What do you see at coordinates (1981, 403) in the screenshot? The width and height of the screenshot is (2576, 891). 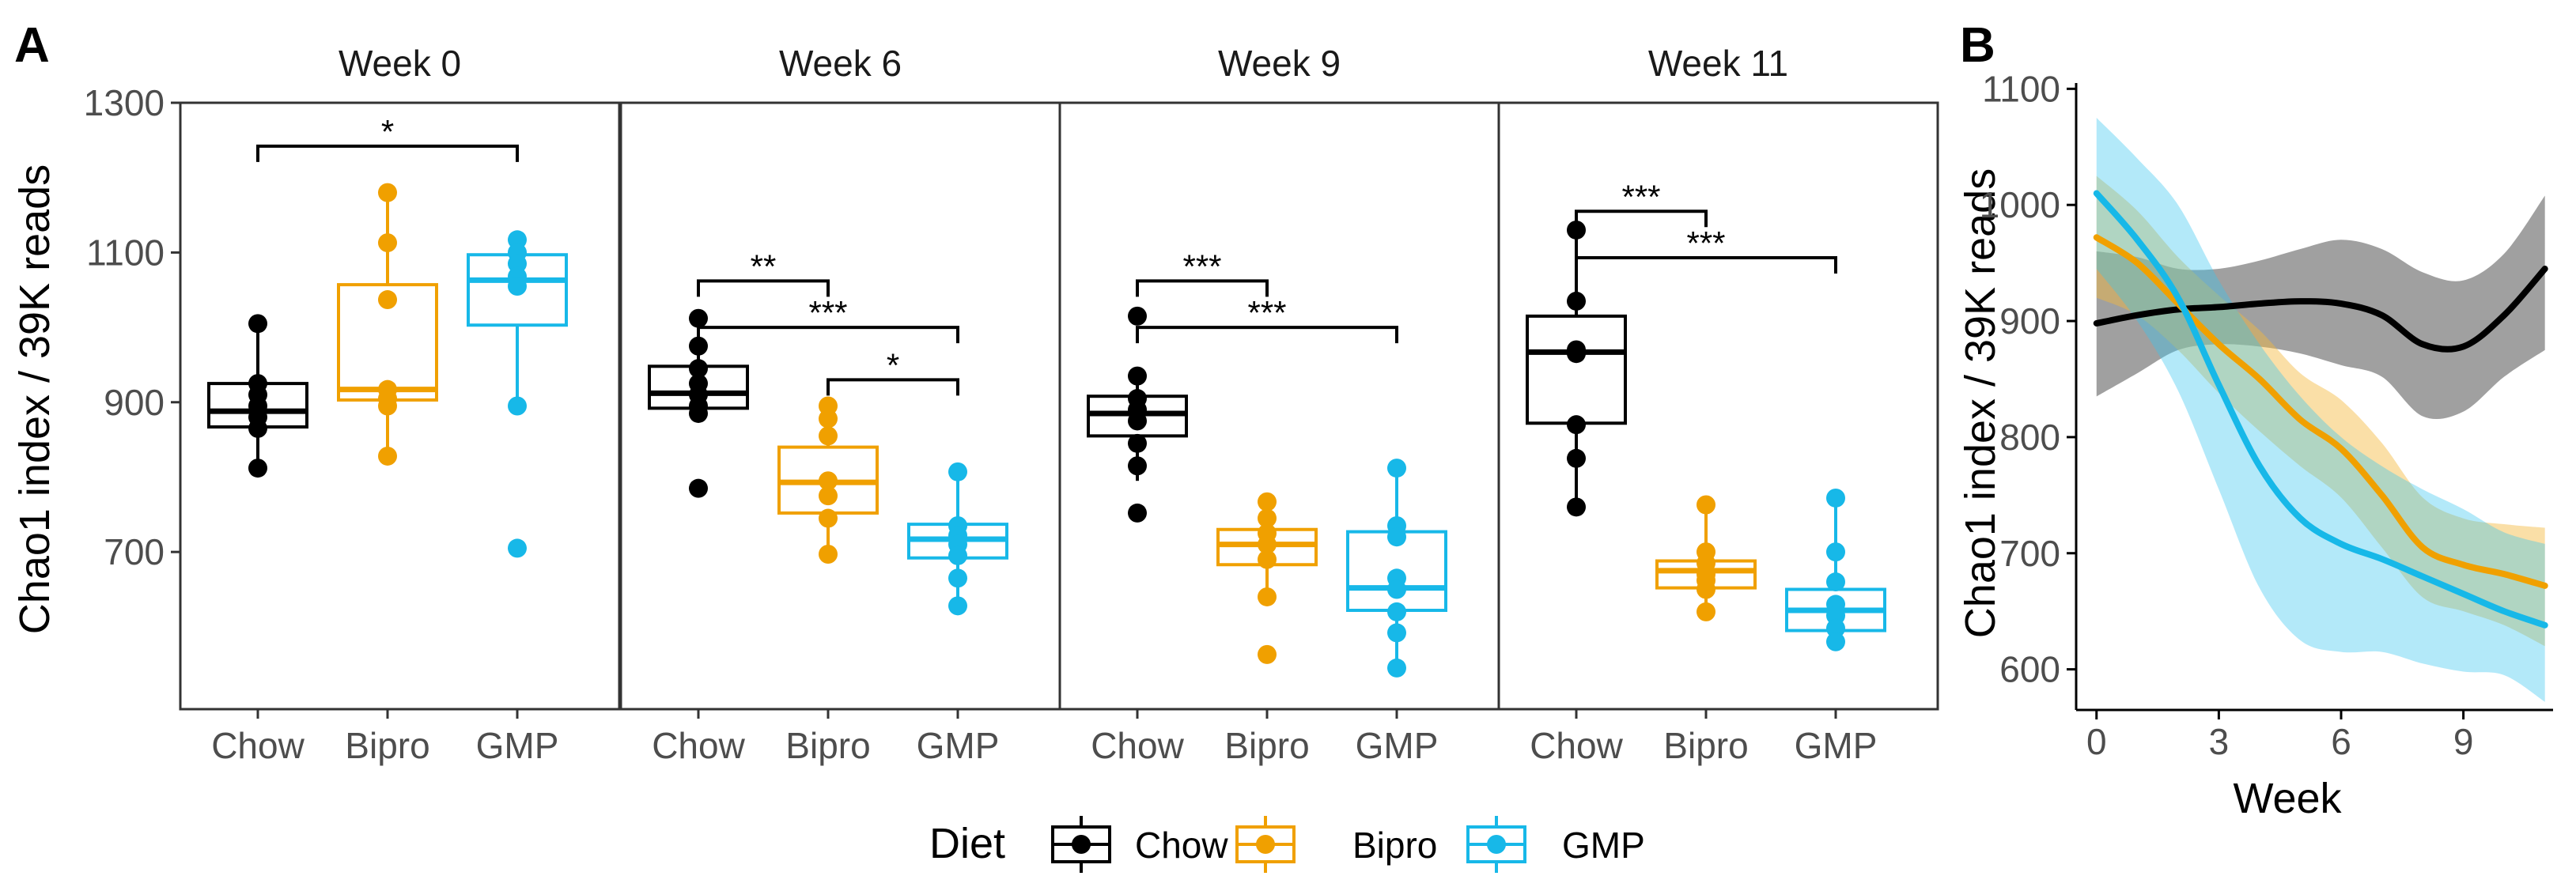 I see `y-axis-title-b: Chao1 index / 39K reads` at bounding box center [1981, 403].